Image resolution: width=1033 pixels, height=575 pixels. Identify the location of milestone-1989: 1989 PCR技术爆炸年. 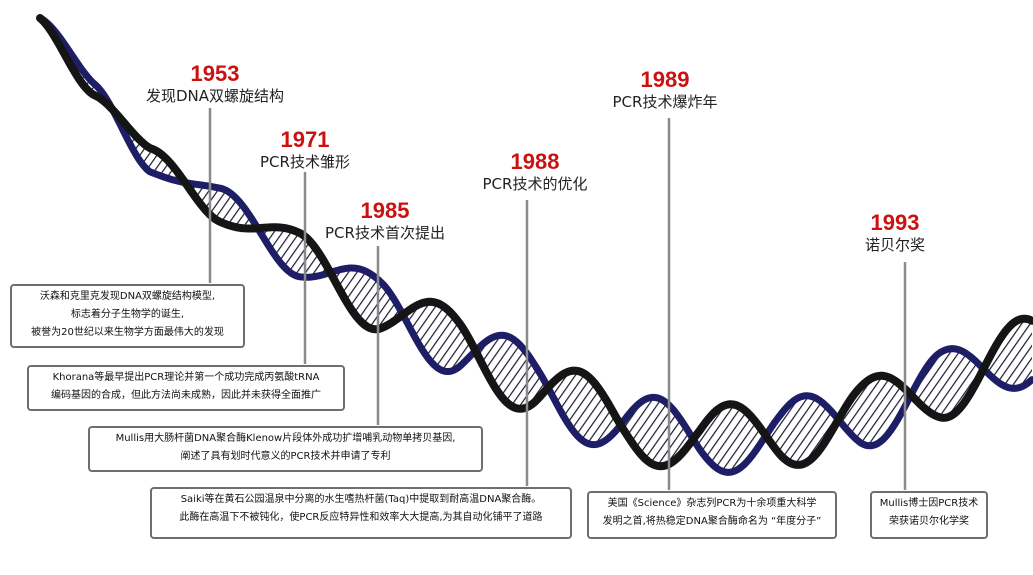
(665, 90).